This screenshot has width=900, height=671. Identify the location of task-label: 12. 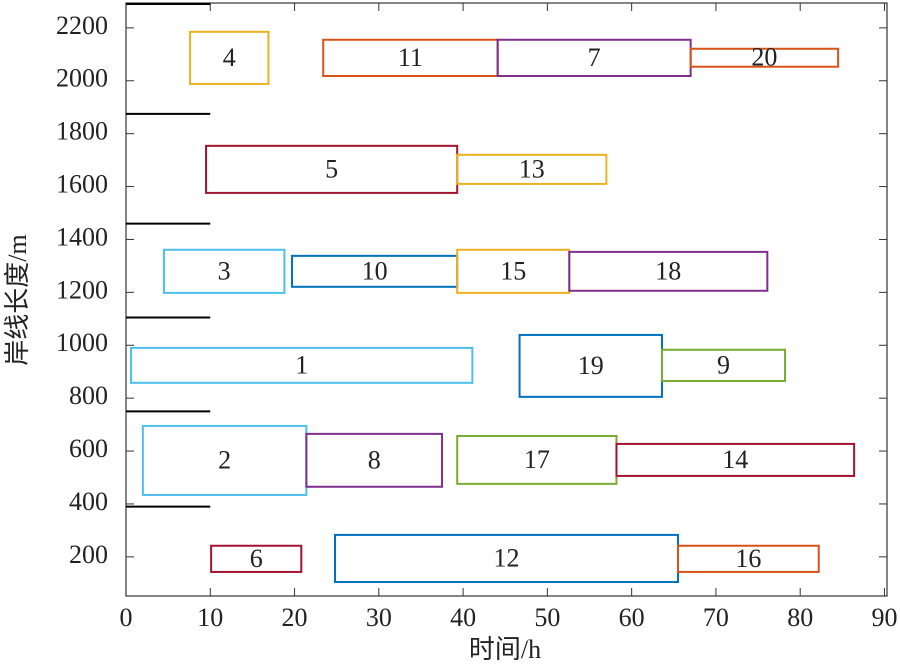
(507, 557).